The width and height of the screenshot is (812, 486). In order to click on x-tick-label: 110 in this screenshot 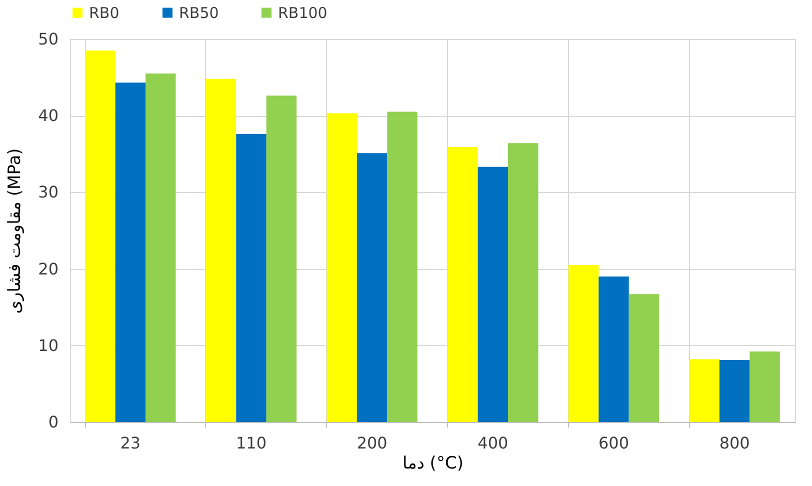, I will do `click(251, 443)`.